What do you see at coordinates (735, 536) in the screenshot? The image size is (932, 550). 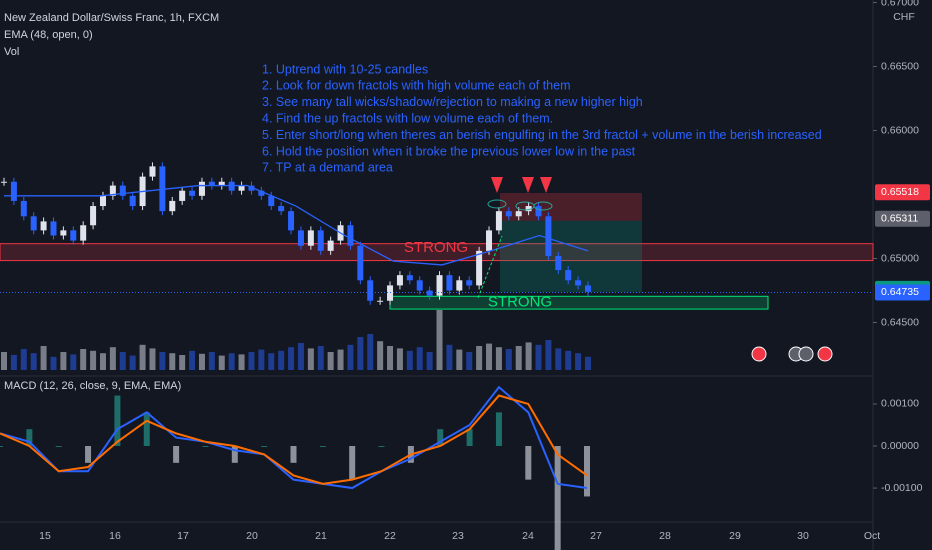 I see `date-label: 29` at bounding box center [735, 536].